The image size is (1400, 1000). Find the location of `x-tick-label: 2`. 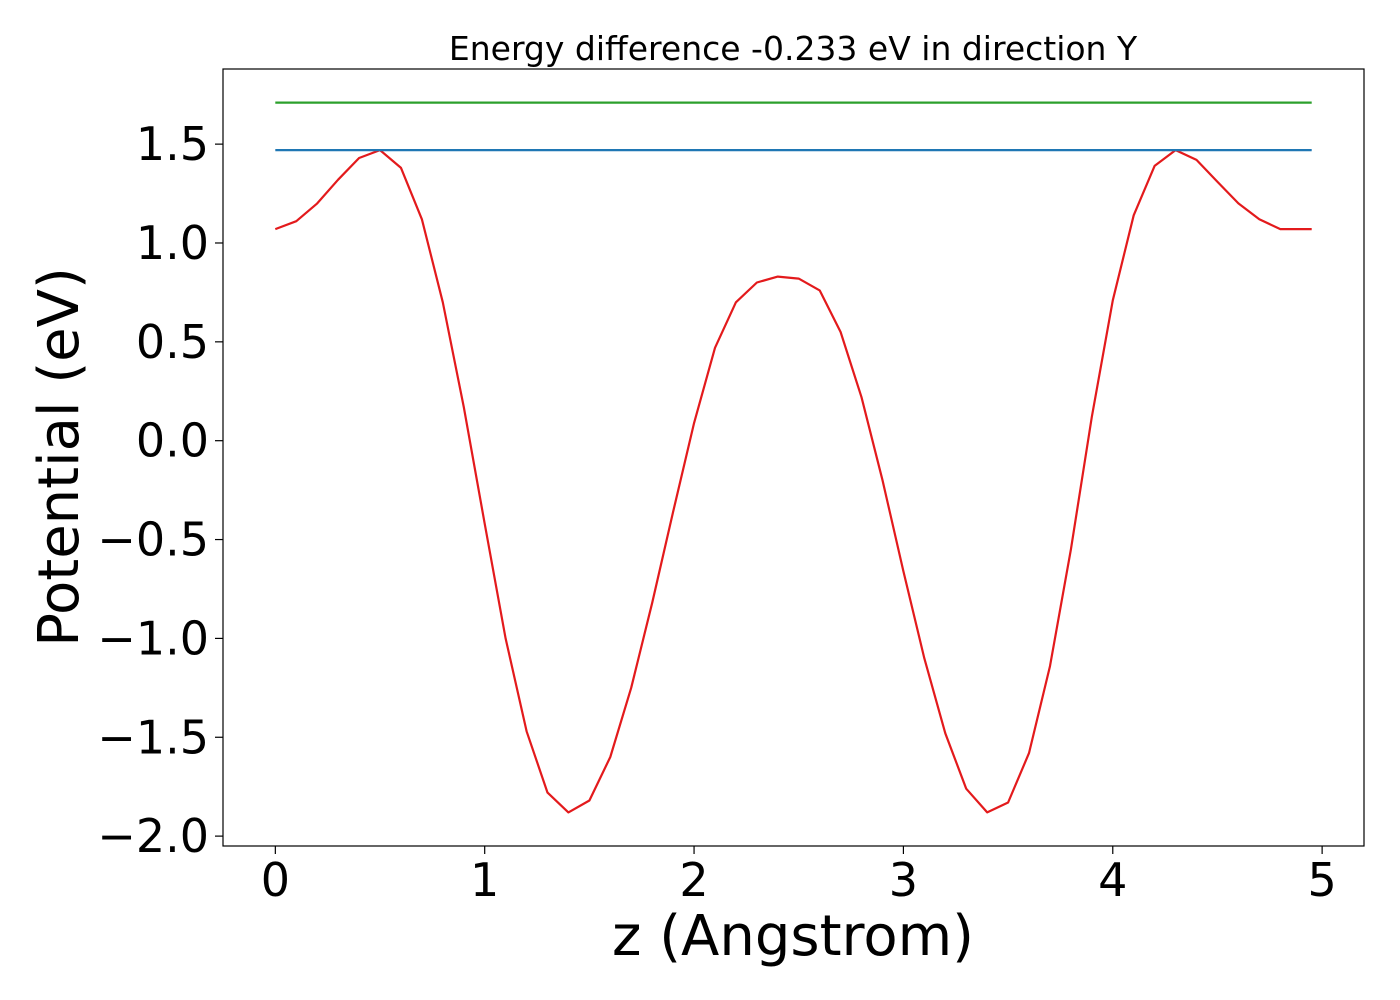

x-tick-label: 2 is located at coordinates (693, 880).